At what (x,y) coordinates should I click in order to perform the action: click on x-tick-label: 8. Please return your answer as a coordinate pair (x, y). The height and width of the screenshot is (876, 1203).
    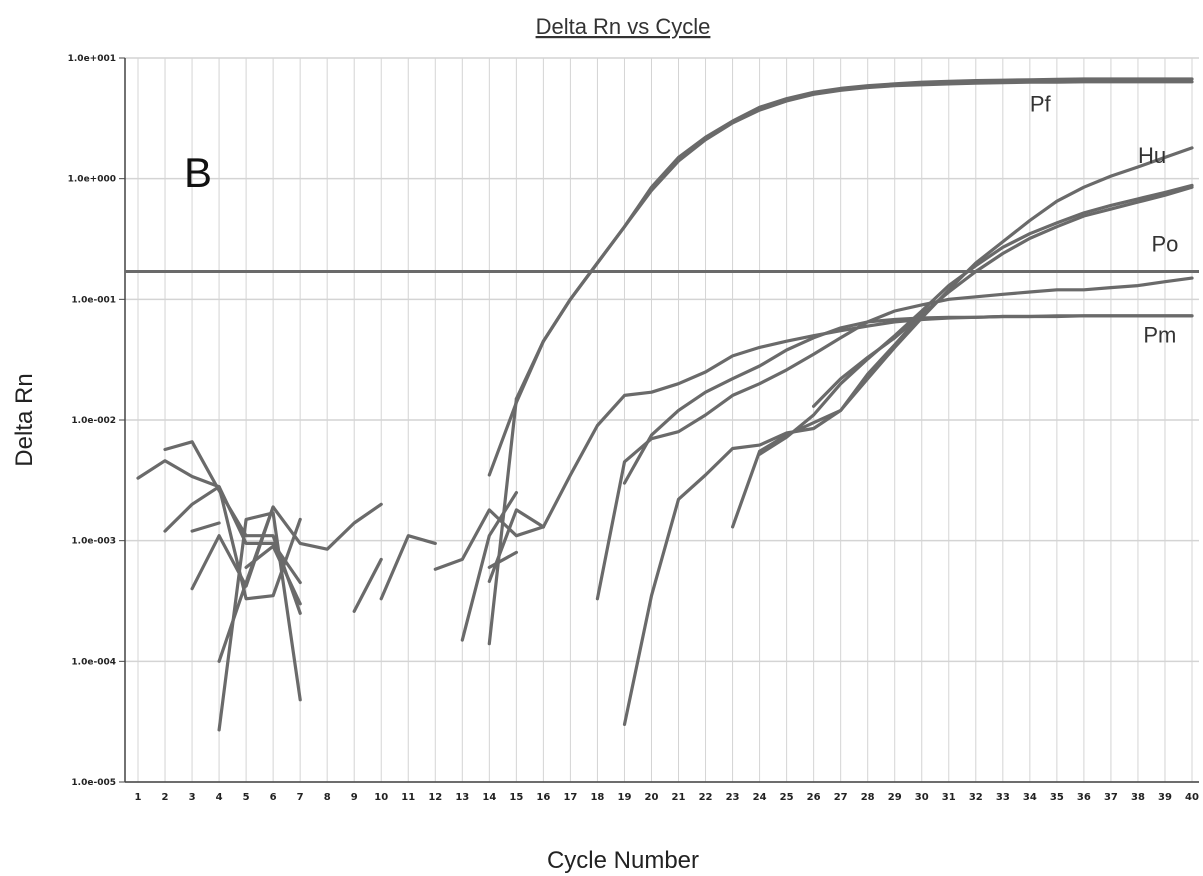
    Looking at the image, I should click on (327, 797).